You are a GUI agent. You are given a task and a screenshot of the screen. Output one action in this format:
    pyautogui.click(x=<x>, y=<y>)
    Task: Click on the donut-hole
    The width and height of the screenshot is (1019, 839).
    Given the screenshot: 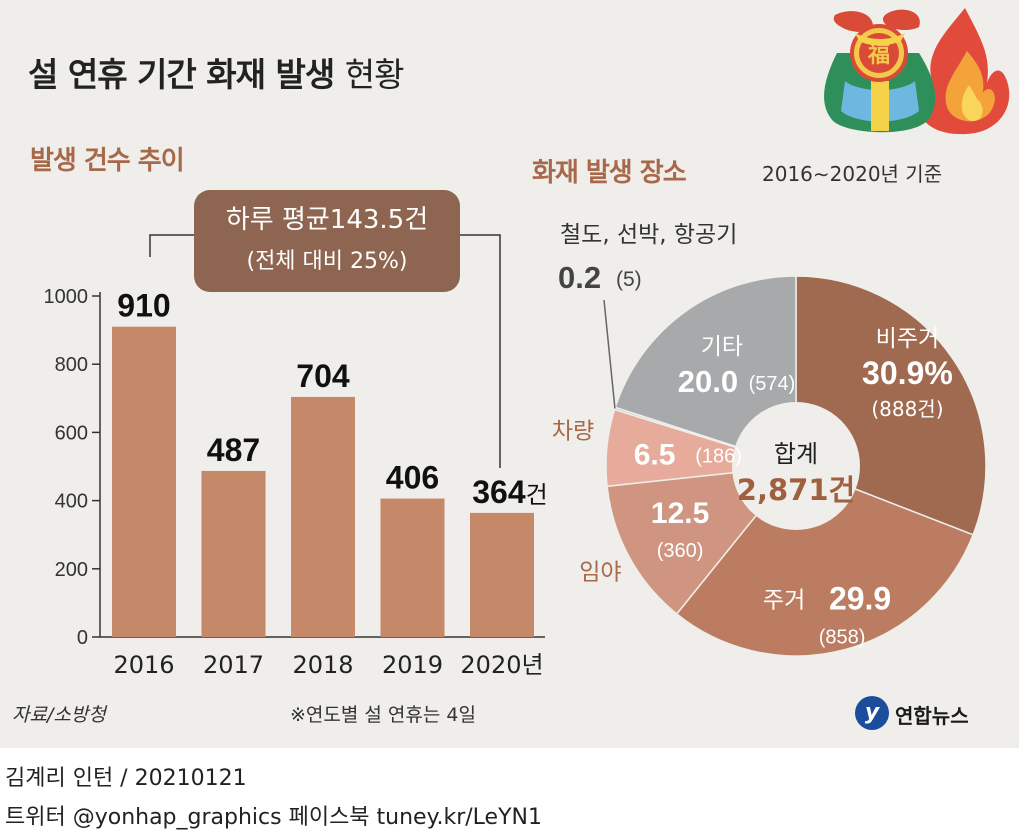 What is the action you would take?
    pyautogui.click(x=796, y=466)
    